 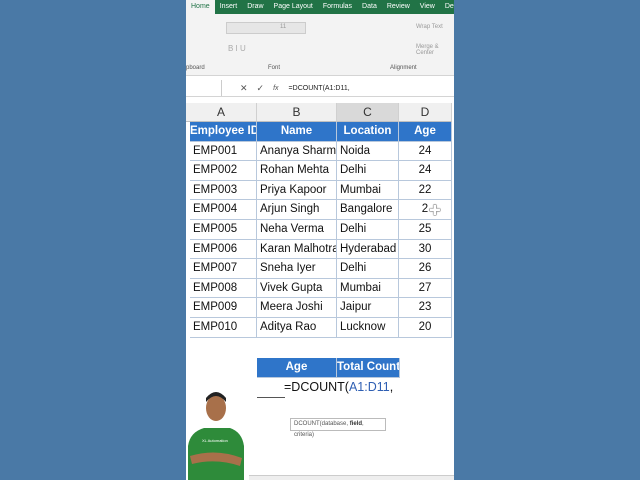 I want to click on tab-review: Review, so click(x=398, y=6).